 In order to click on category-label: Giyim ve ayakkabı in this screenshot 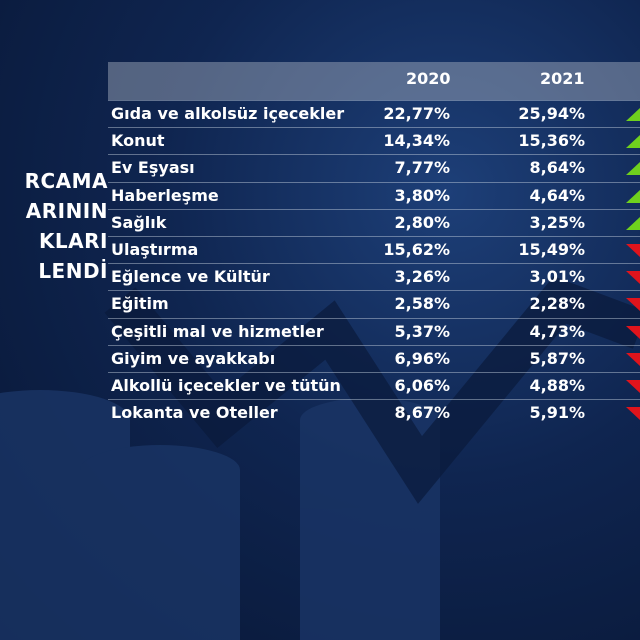, I will do `click(193, 358)`.